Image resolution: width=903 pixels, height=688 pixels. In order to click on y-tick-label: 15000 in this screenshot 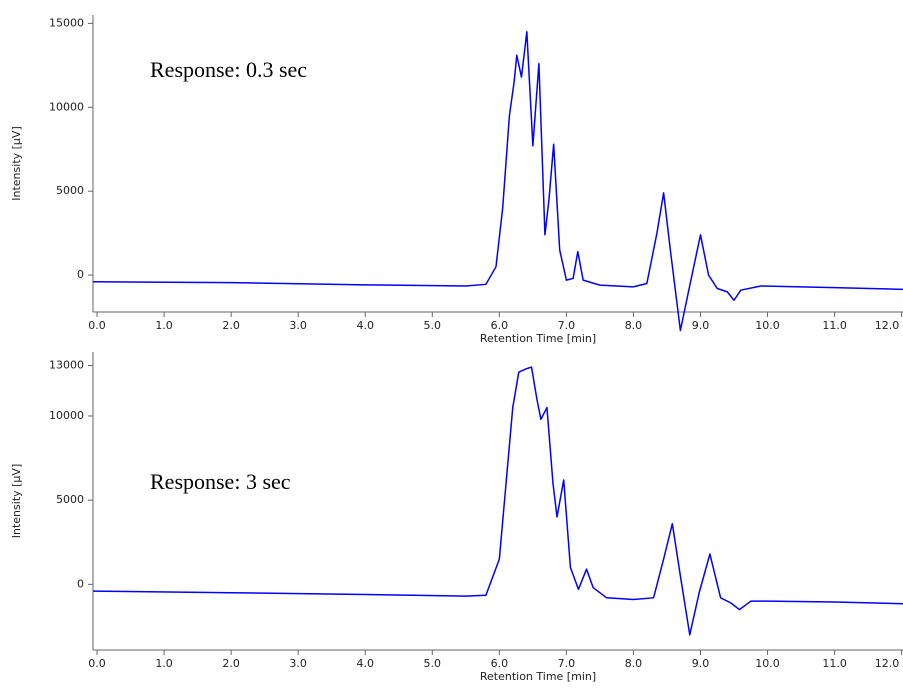, I will do `click(66, 22)`.